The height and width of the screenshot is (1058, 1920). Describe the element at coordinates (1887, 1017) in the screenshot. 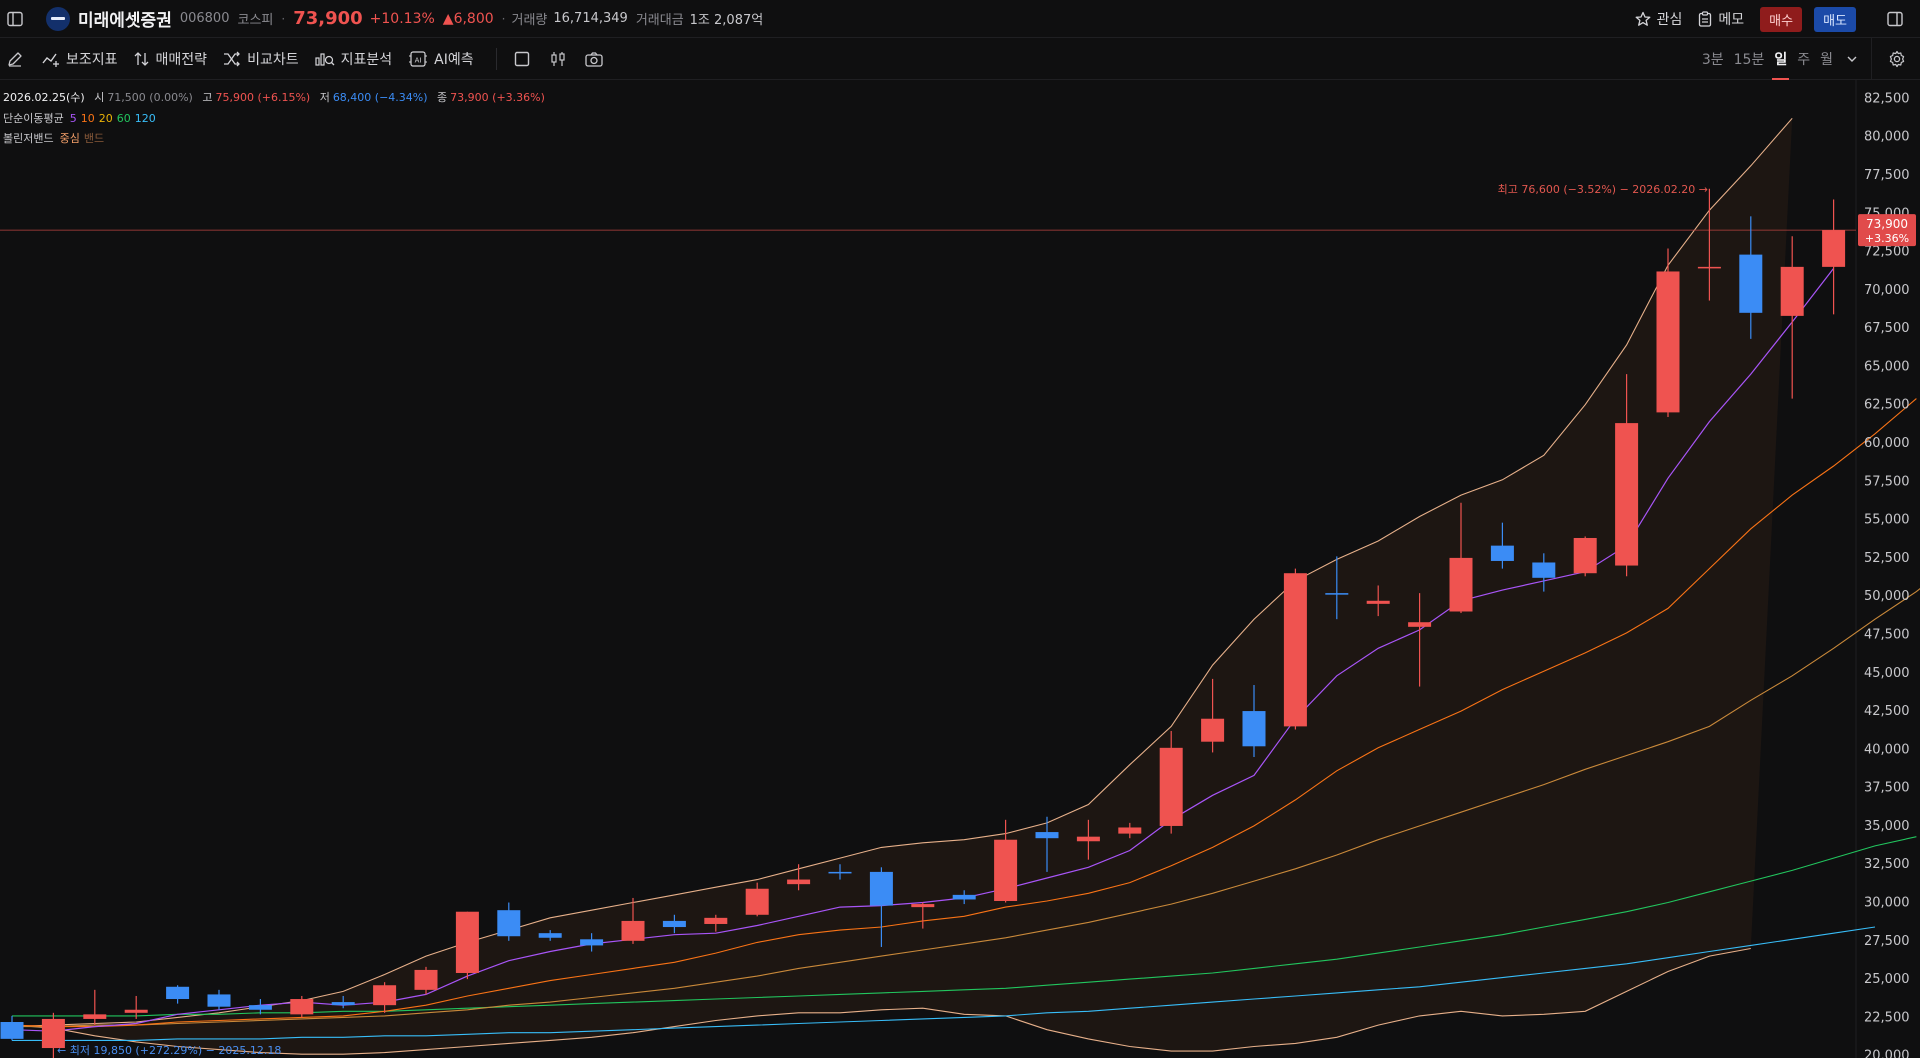

I see `y-tick-label: 22,500` at that location.